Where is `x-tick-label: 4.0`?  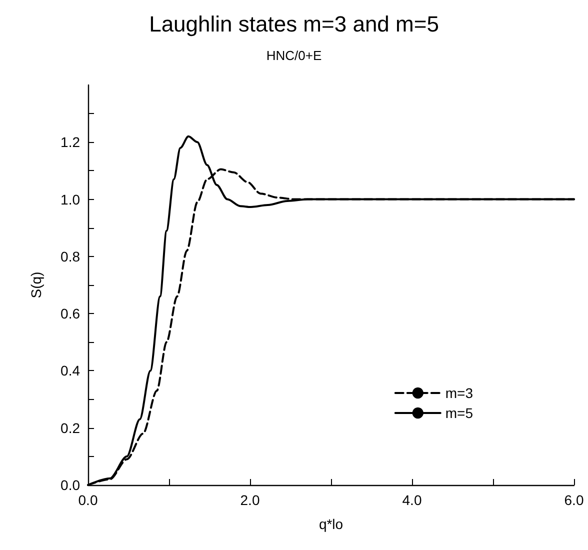
x-tick-label: 4.0 is located at coordinates (412, 500).